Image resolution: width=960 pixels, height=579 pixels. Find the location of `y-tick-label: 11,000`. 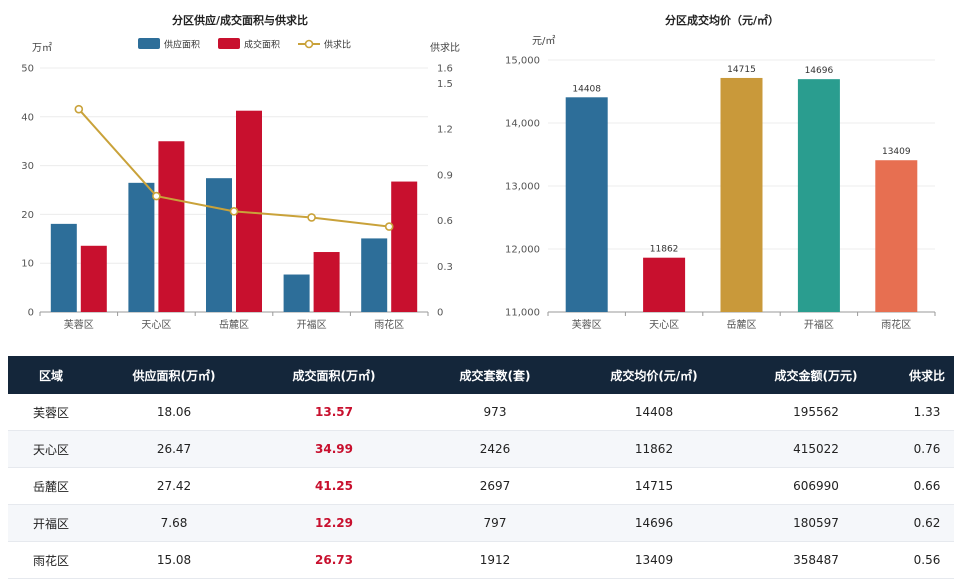

y-tick-label: 11,000 is located at coordinates (522, 313).